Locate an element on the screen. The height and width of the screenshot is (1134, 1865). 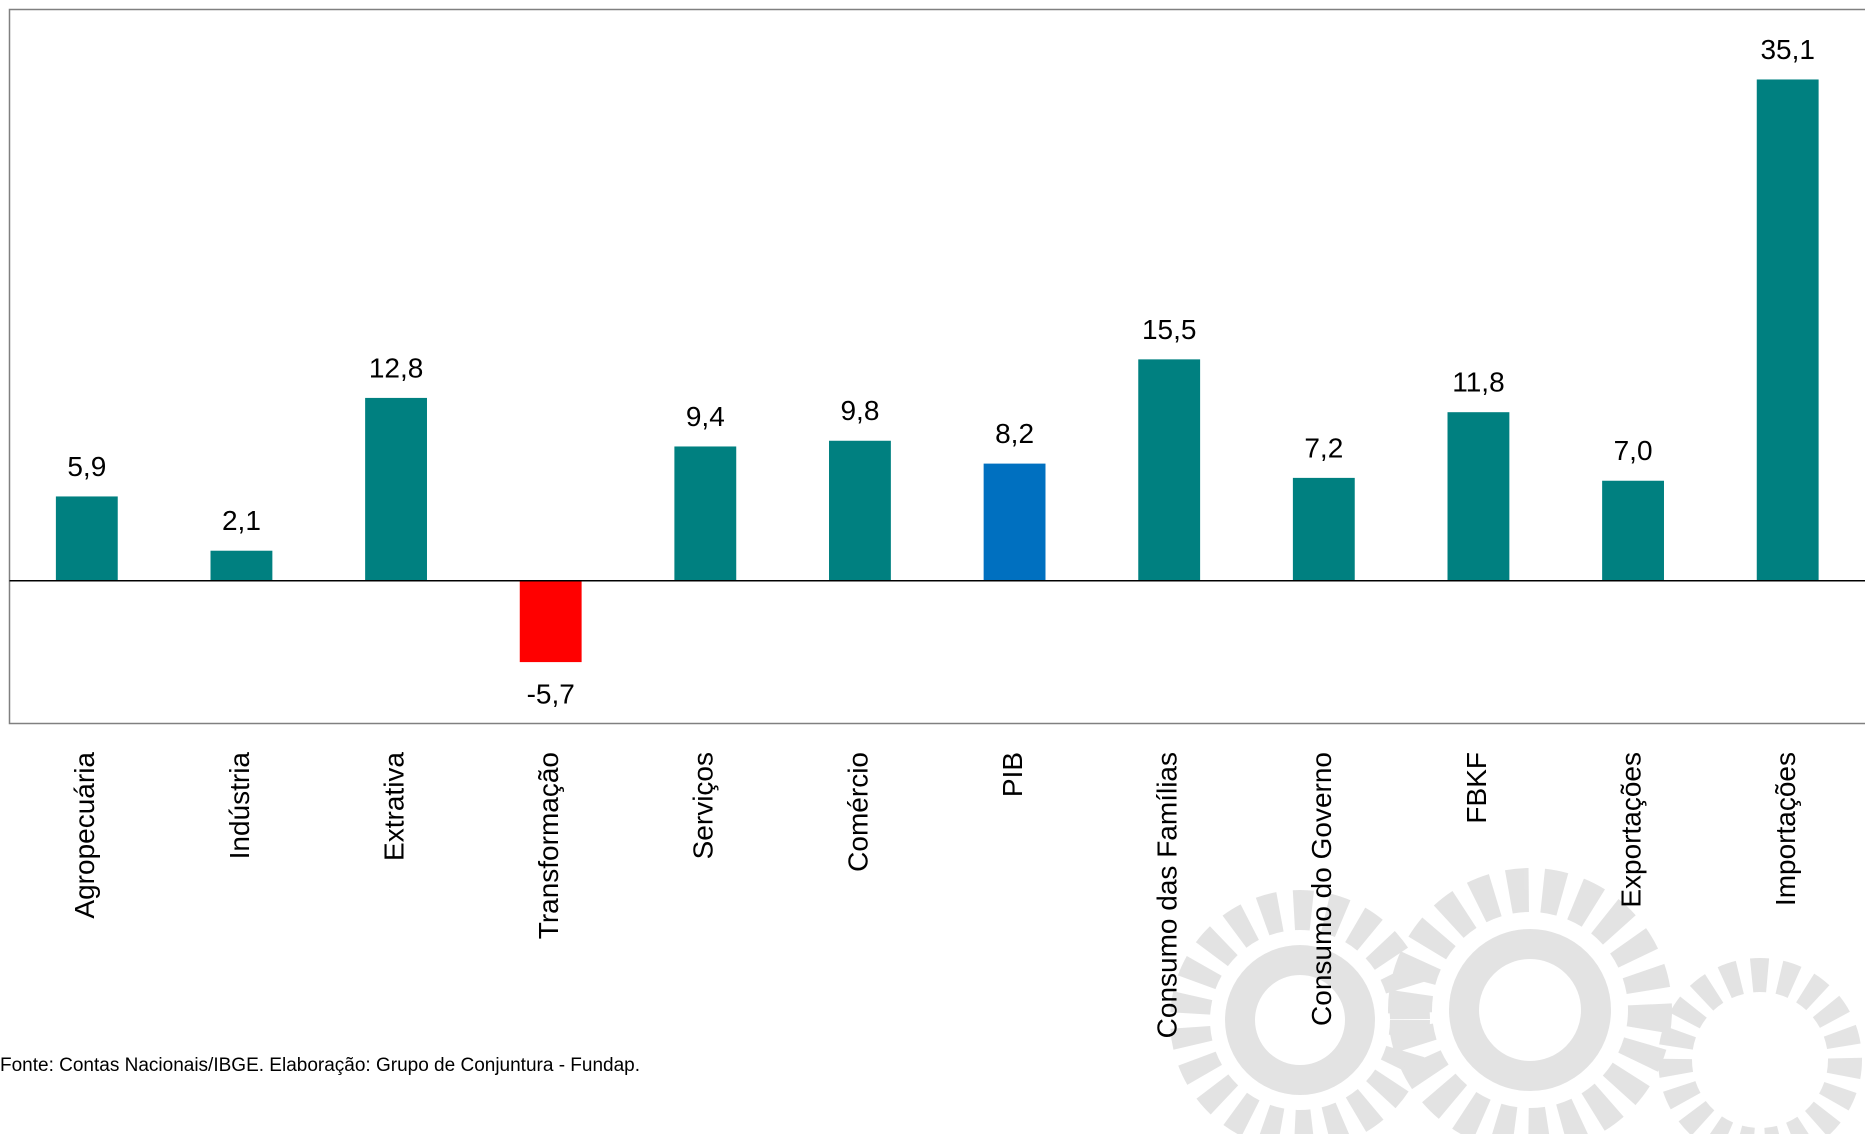
x-tick-label: Importações is located at coordinates (1785, 829).